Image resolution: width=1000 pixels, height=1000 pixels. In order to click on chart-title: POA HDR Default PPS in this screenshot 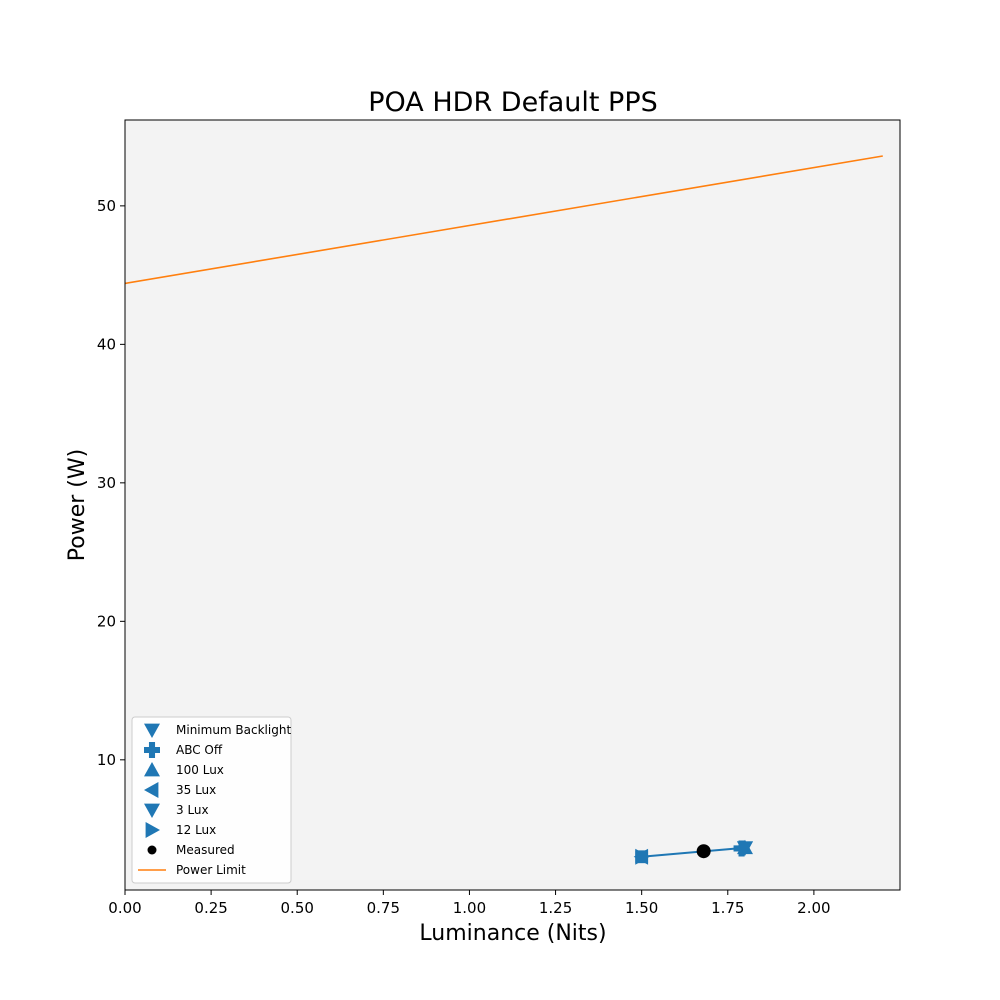, I will do `click(513, 102)`.